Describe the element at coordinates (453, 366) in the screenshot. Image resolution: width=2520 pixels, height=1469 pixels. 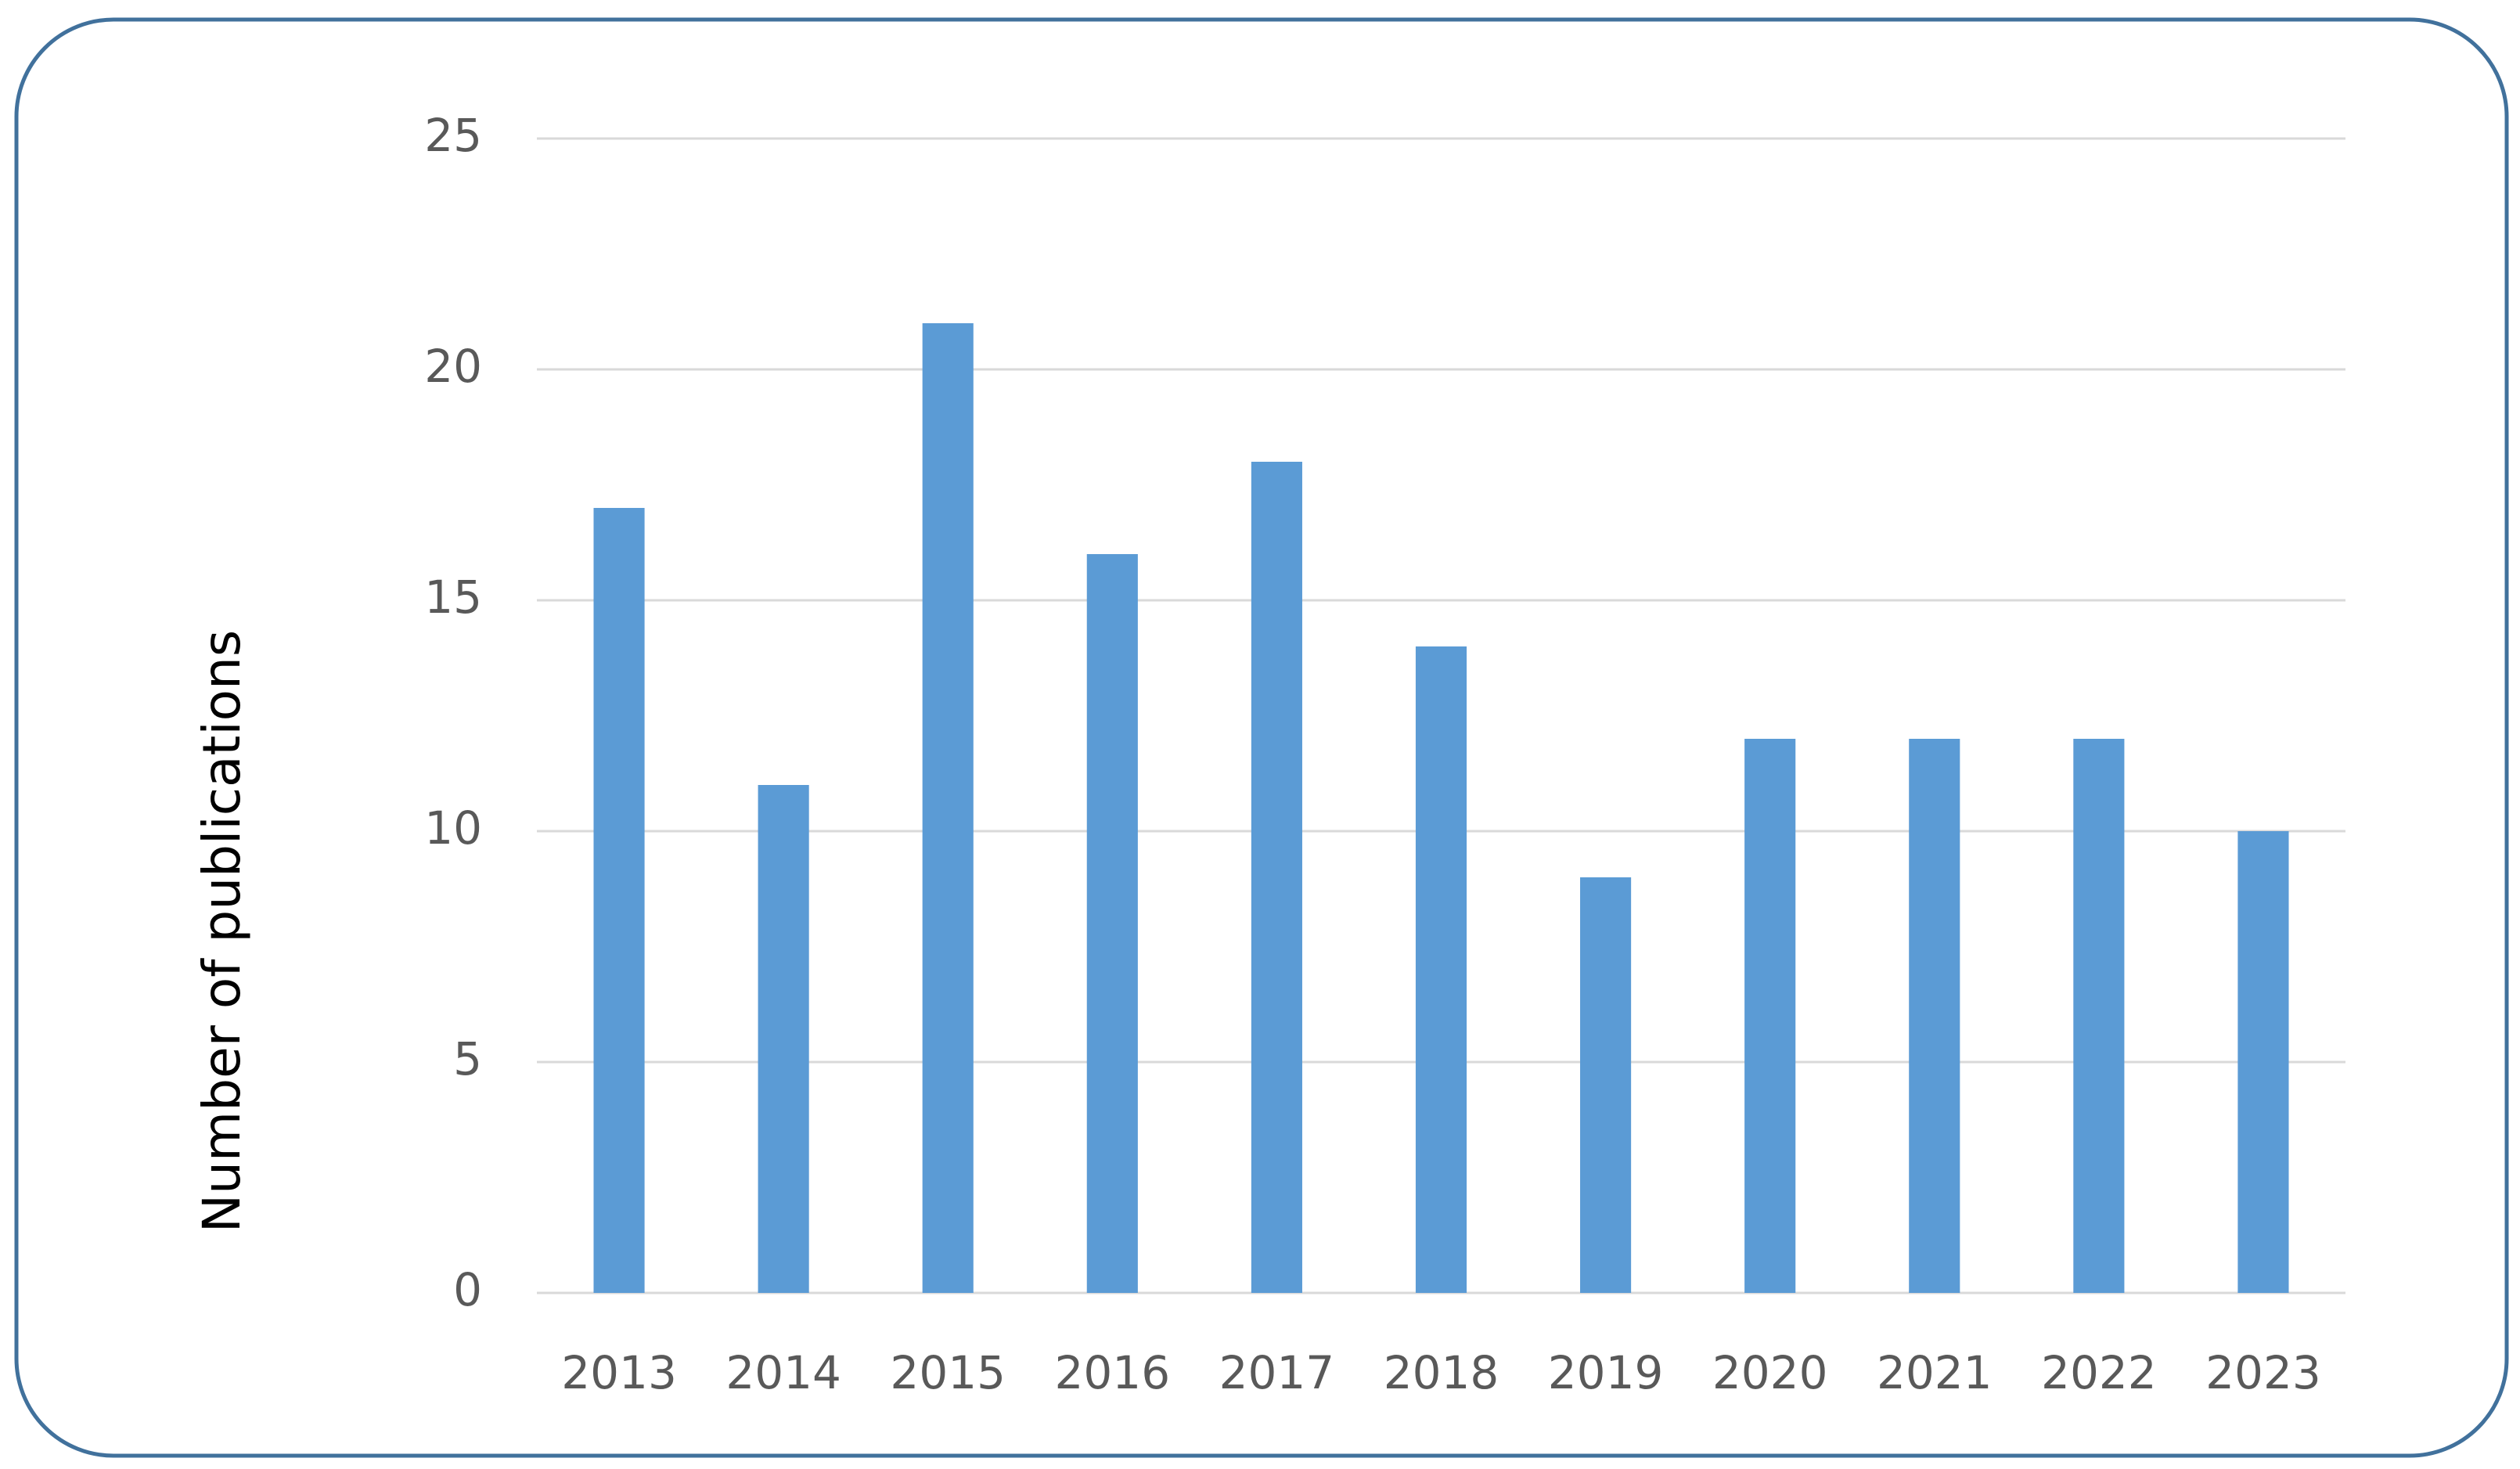
I see `y-tick-label: 20` at that location.